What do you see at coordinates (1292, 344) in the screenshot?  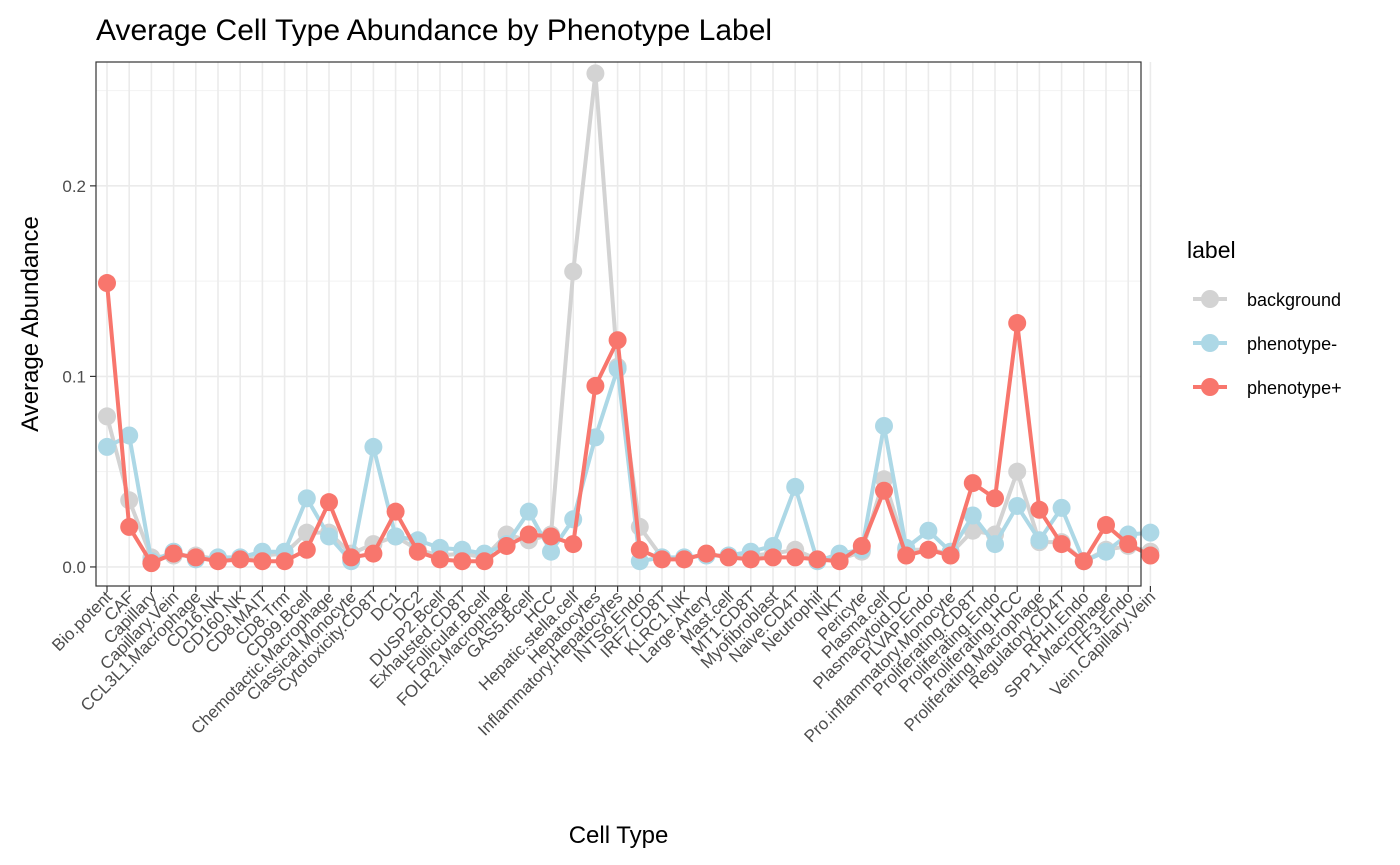 I see `legend-label: phenotype-` at bounding box center [1292, 344].